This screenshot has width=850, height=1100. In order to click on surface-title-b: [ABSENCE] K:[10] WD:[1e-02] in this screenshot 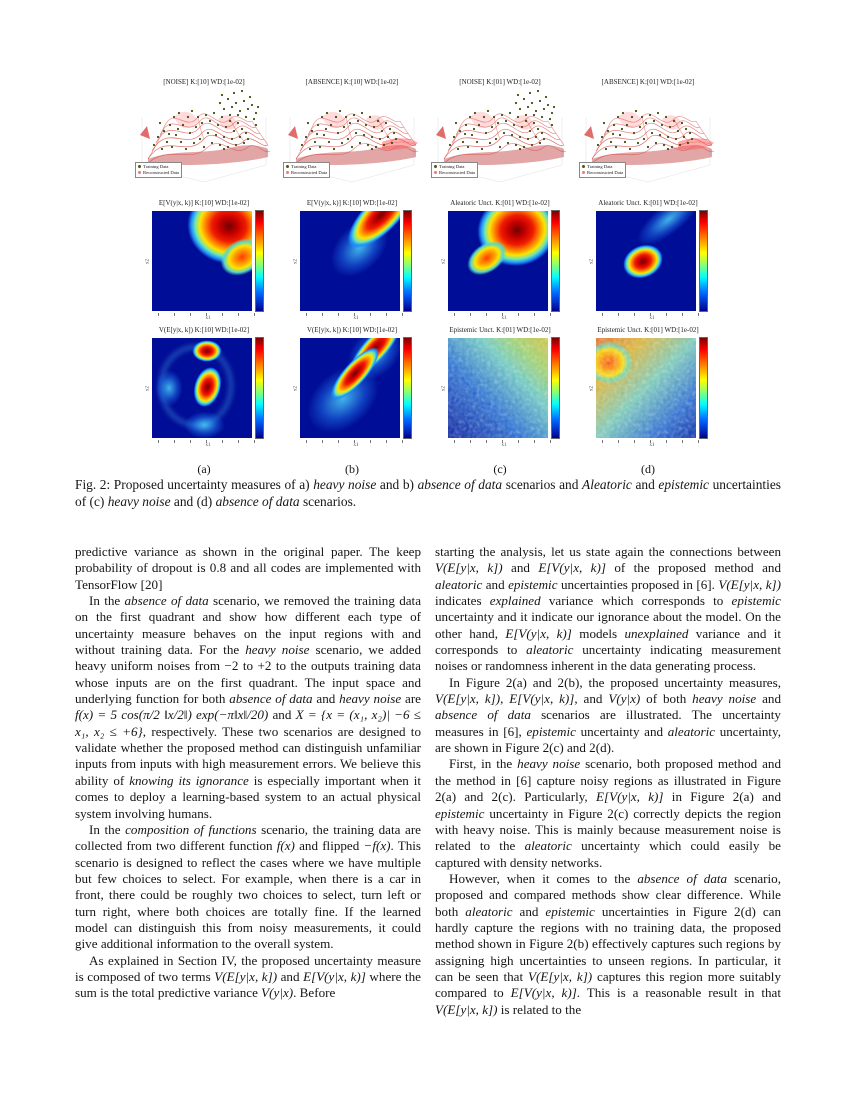, I will do `click(352, 82)`.